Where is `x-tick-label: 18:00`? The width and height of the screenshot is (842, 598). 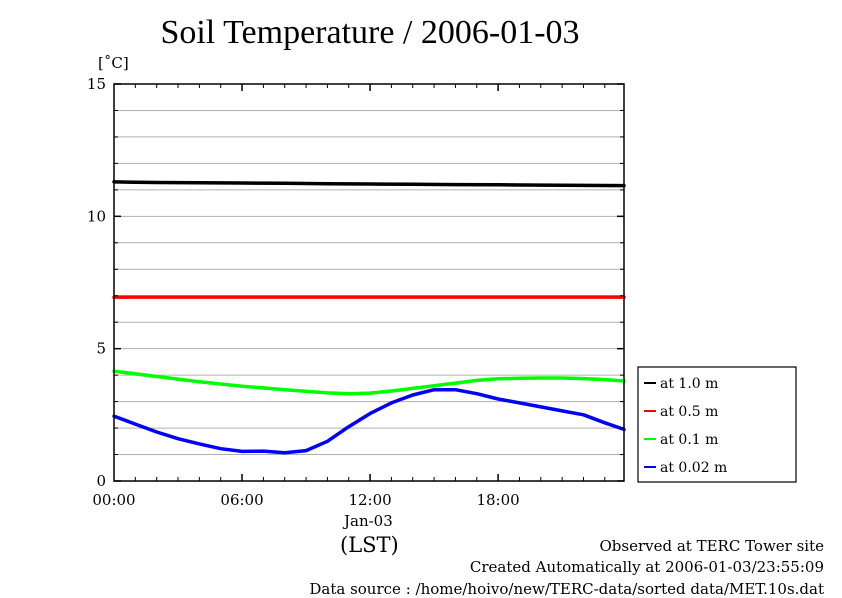 x-tick-label: 18:00 is located at coordinates (497, 500).